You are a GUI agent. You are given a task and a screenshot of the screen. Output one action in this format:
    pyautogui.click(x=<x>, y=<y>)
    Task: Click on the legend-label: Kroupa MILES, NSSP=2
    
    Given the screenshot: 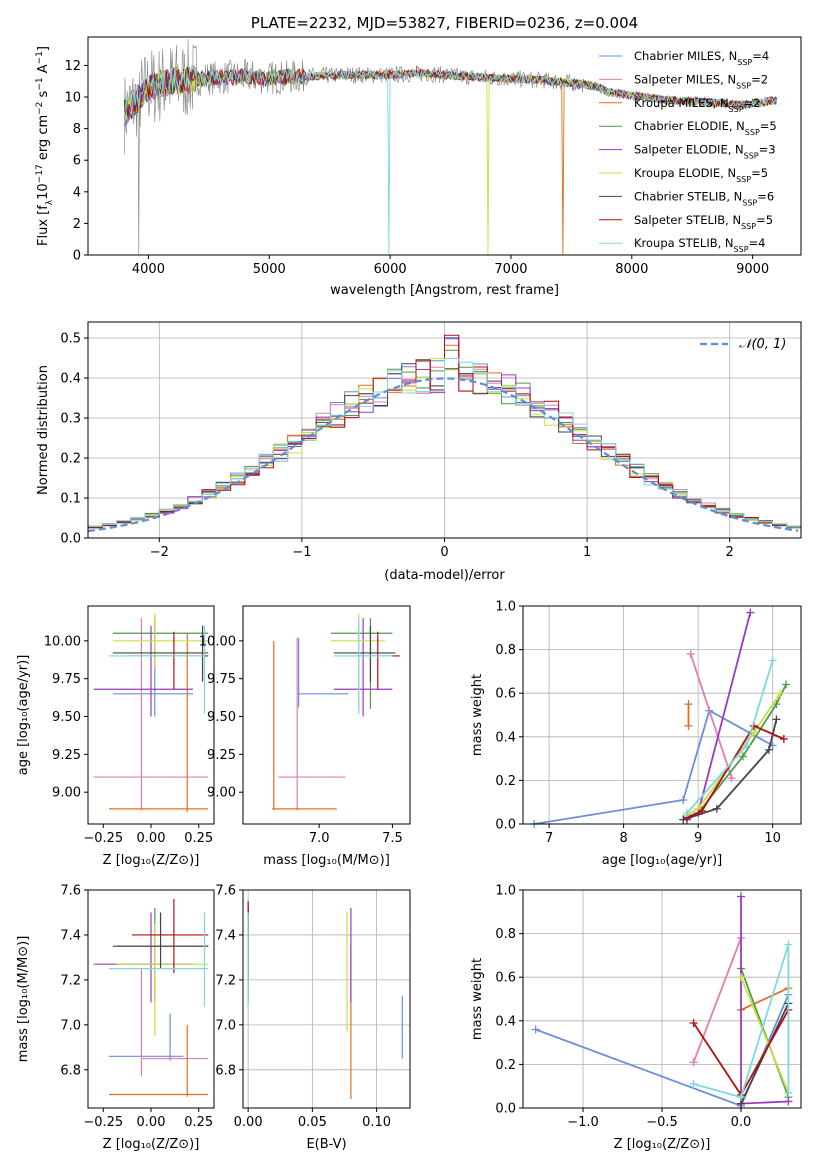 What is the action you would take?
    pyautogui.click(x=697, y=105)
    